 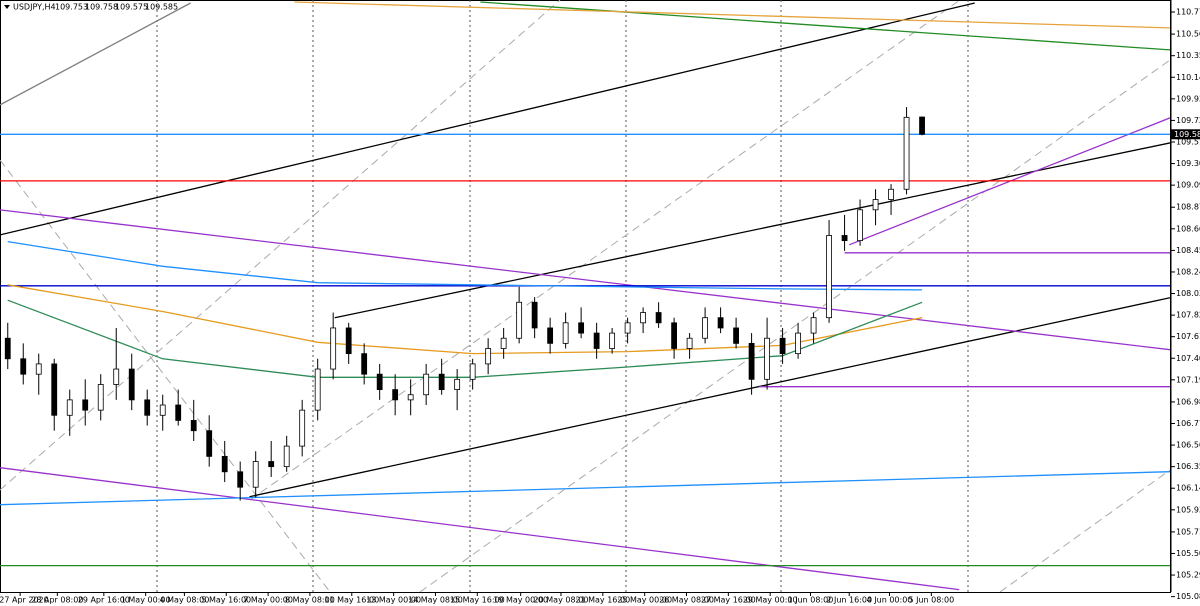 What do you see at coordinates (465, 265) in the screenshot?
I see `moving-average` at bounding box center [465, 265].